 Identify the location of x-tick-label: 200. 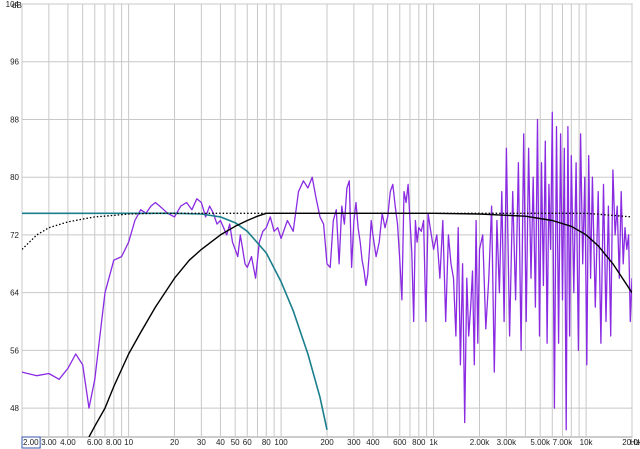
(327, 442).